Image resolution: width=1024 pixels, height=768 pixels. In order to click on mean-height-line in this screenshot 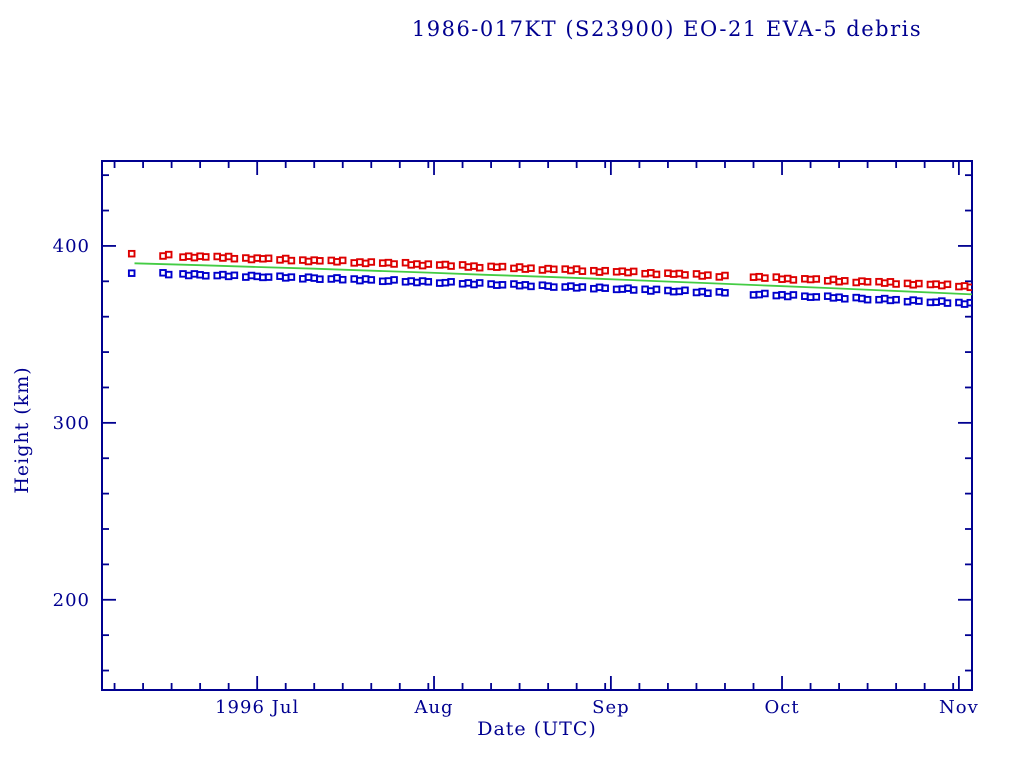, I will do `click(553, 279)`.